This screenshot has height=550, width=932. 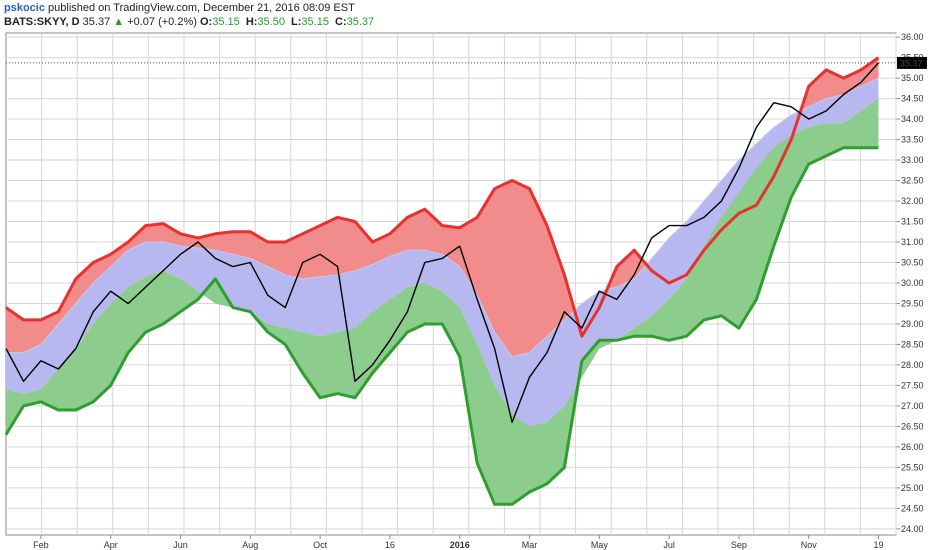 What do you see at coordinates (912, 78) in the screenshot?
I see `y-tick-label: 35.00` at bounding box center [912, 78].